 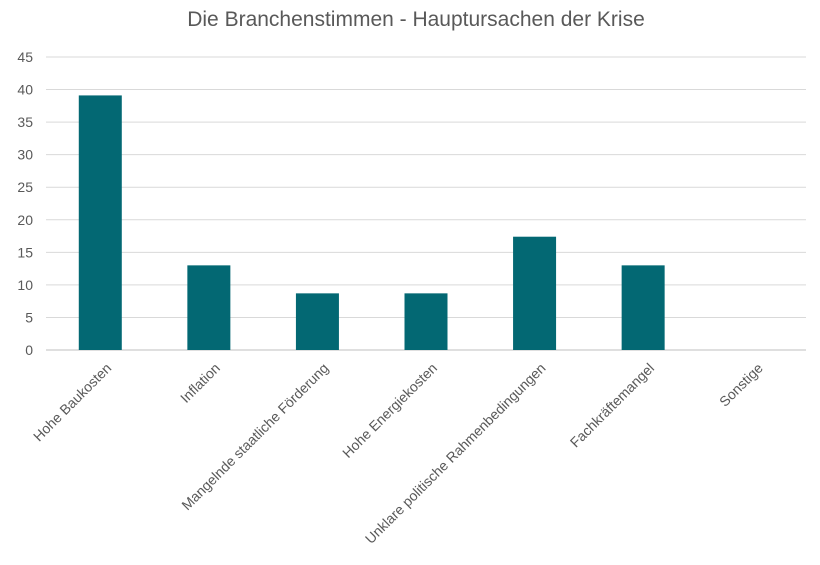 I want to click on x-tick-label: Hohe Energiekosten, so click(x=389, y=410).